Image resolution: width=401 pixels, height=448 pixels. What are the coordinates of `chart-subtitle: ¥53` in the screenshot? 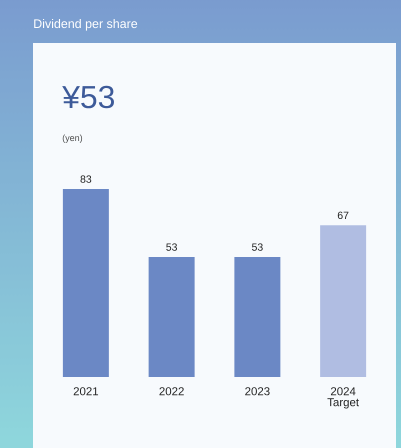 It's located at (88, 97).